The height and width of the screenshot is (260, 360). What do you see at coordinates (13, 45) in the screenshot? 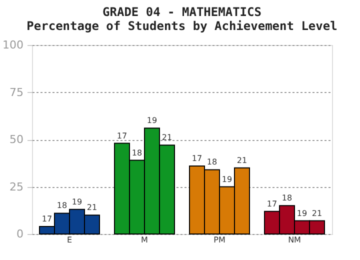
I see `y-tick-label: 100` at bounding box center [13, 45].